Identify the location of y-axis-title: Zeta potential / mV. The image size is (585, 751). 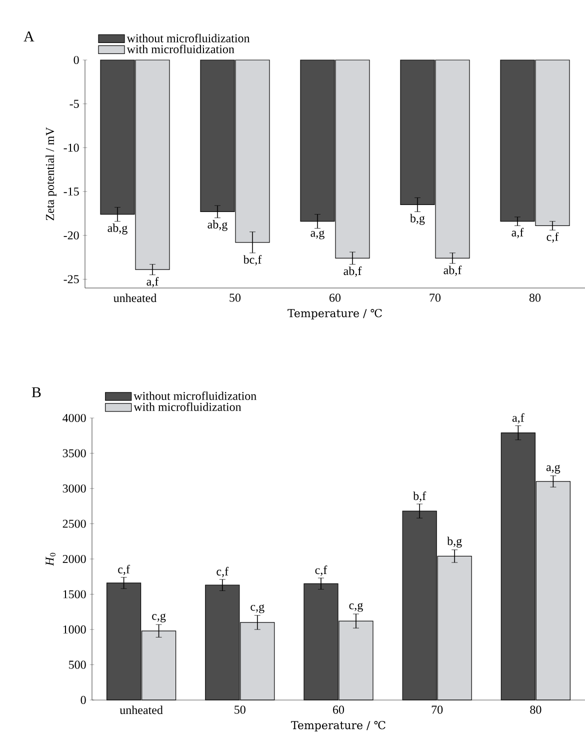
(51, 173).